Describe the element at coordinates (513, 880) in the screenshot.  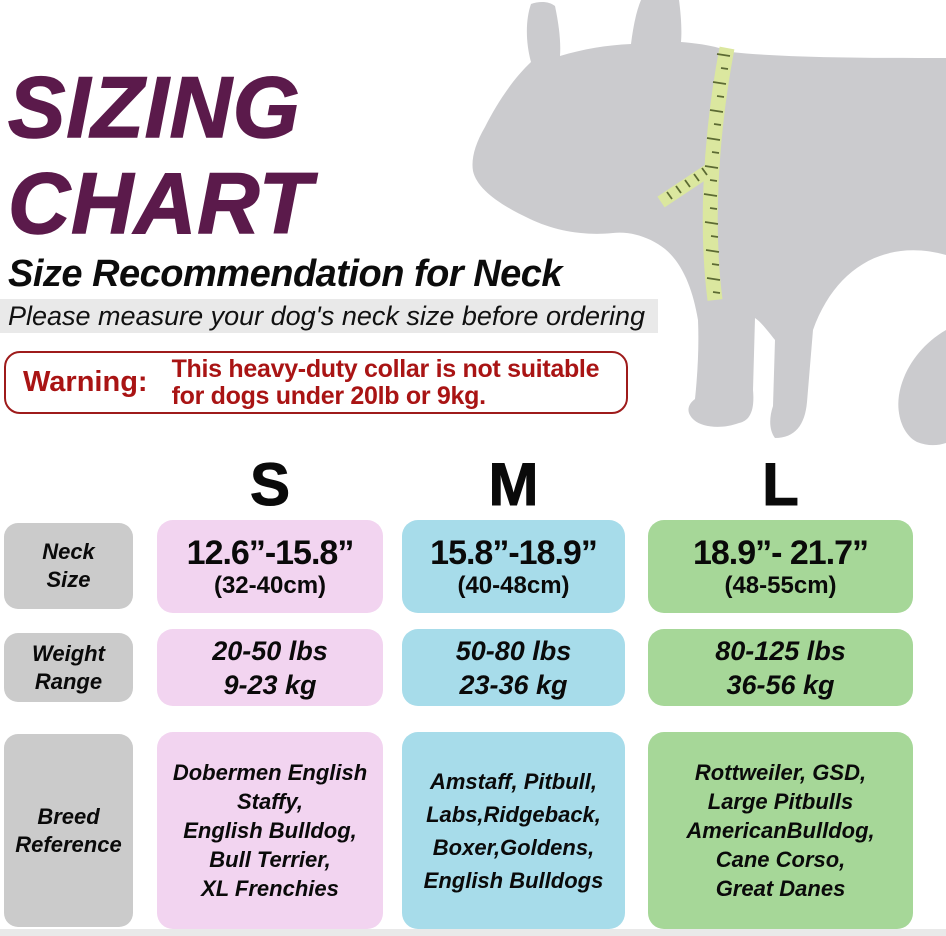
I see `breed-line: English Bulldogs` at that location.